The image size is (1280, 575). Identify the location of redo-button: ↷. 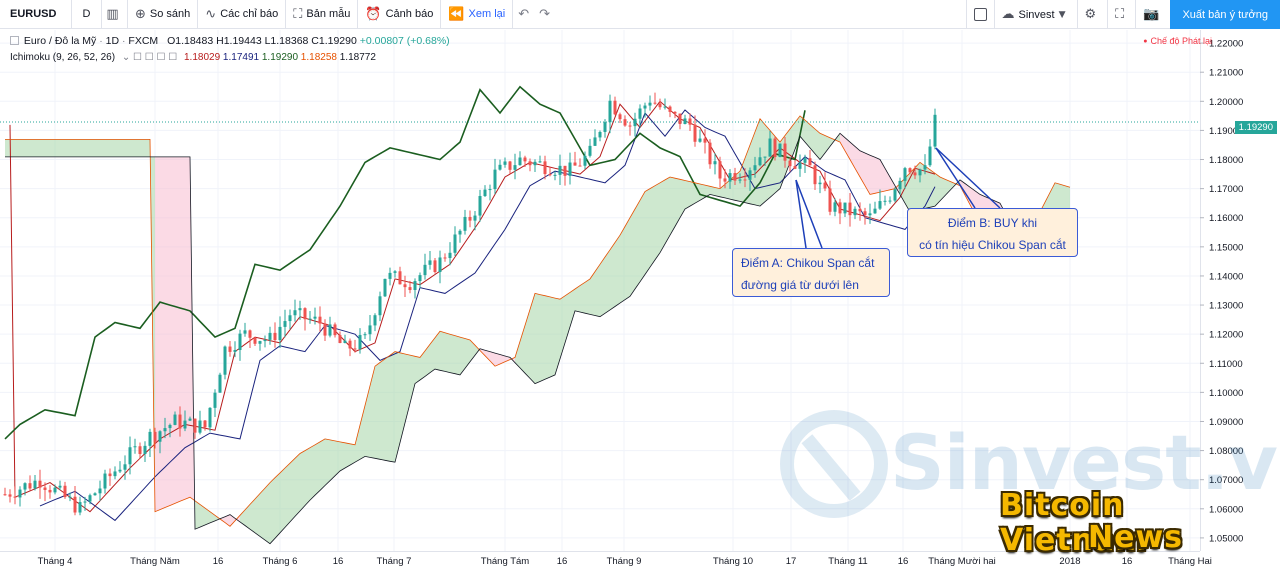
(544, 14).